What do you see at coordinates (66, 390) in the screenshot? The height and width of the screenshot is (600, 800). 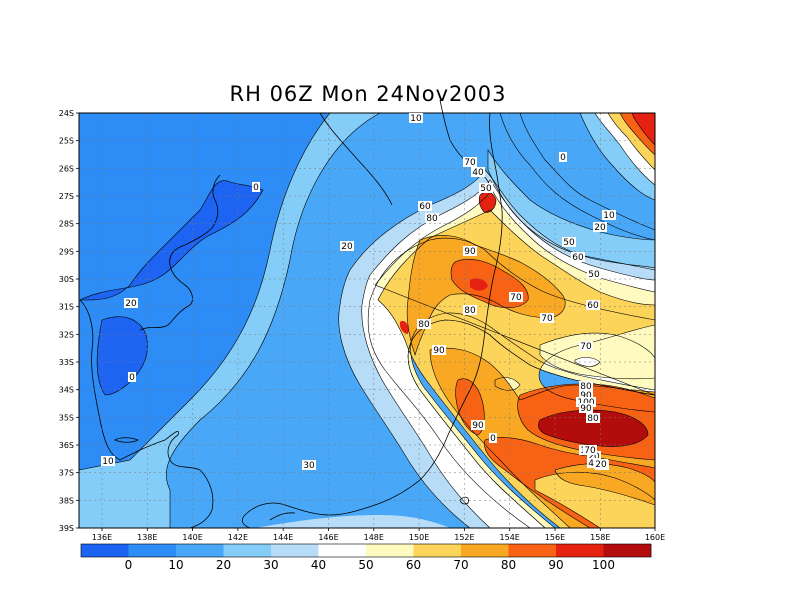 I see `lat-tick-label: 34S` at bounding box center [66, 390].